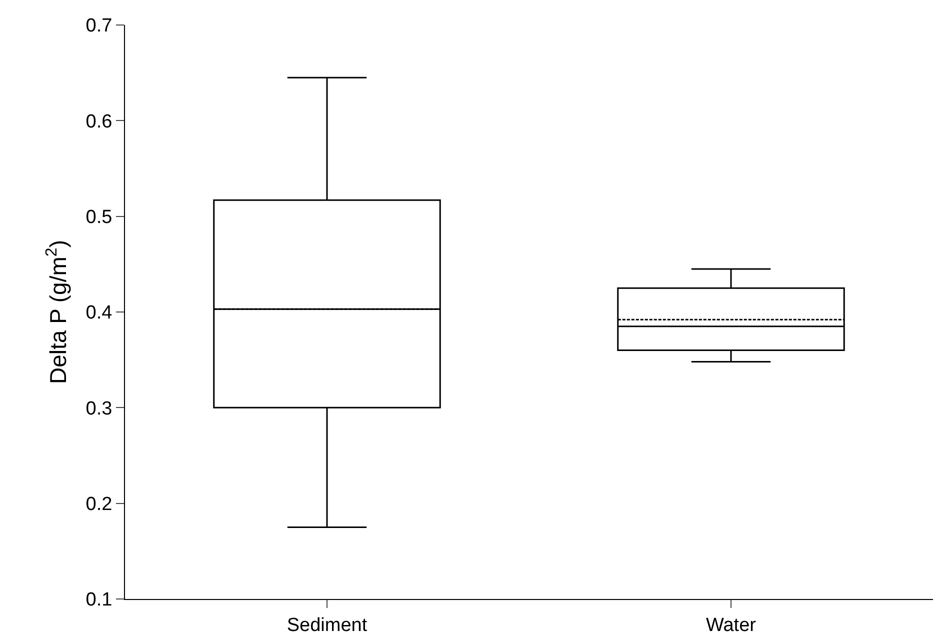 The image size is (938, 644). Describe the element at coordinates (327, 625) in the screenshot. I see `x-tick-label: Sediment` at that location.